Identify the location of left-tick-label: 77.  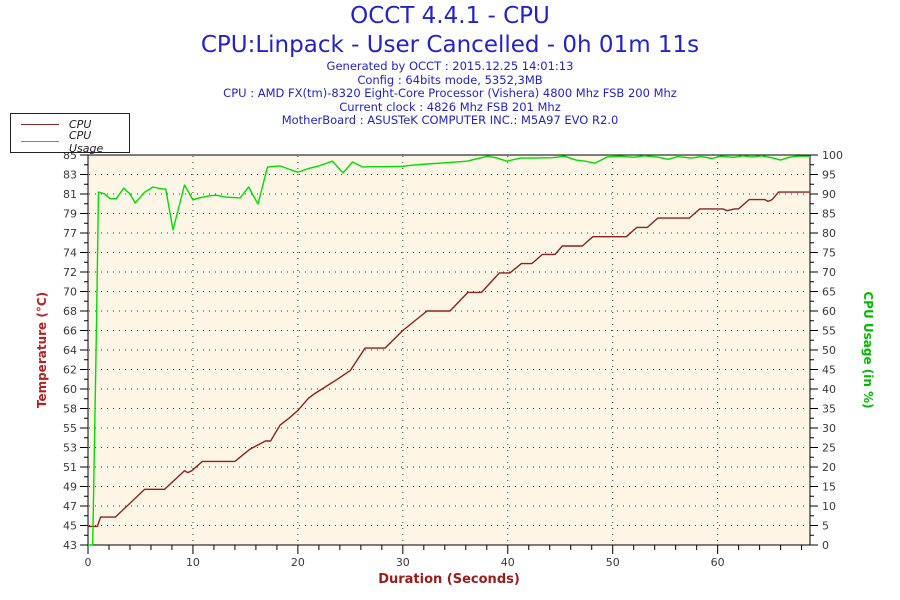
(70, 233).